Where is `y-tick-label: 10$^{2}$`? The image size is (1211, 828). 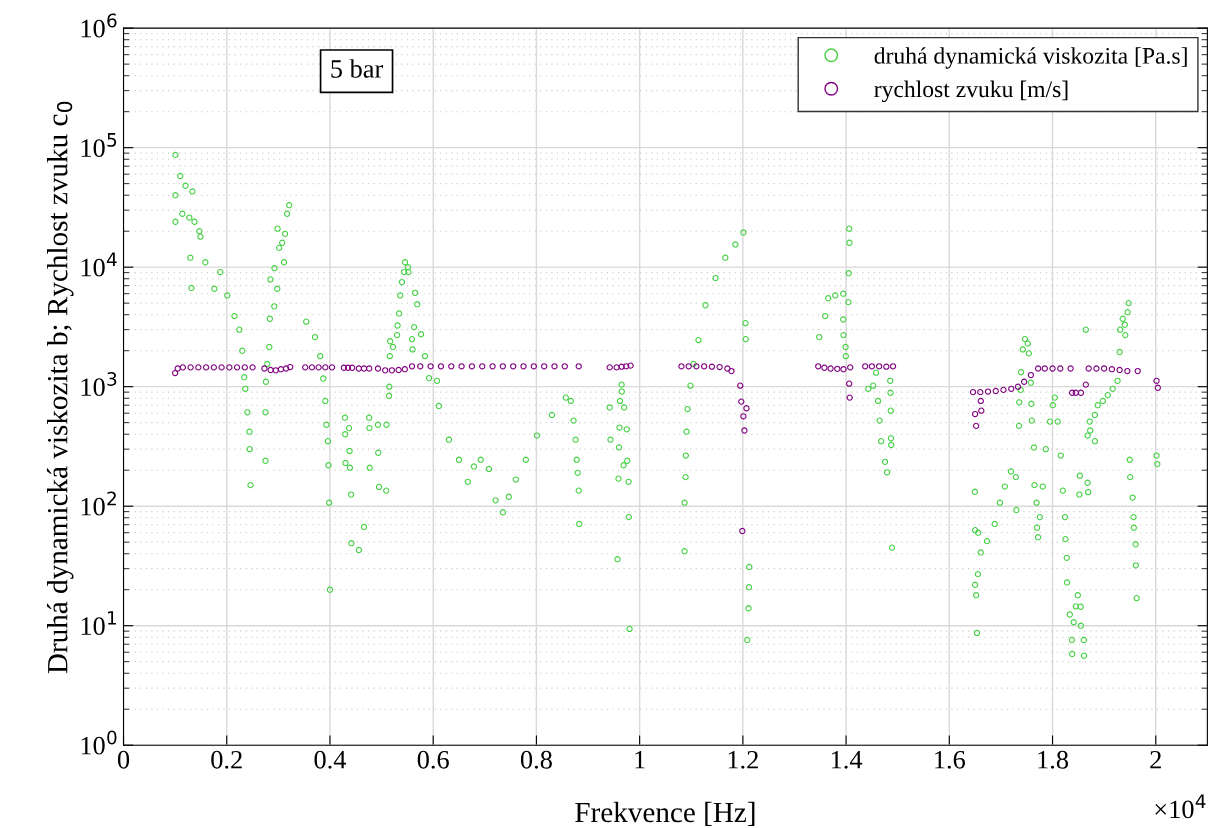 y-tick-label: 10$^{2}$ is located at coordinates (98, 503).